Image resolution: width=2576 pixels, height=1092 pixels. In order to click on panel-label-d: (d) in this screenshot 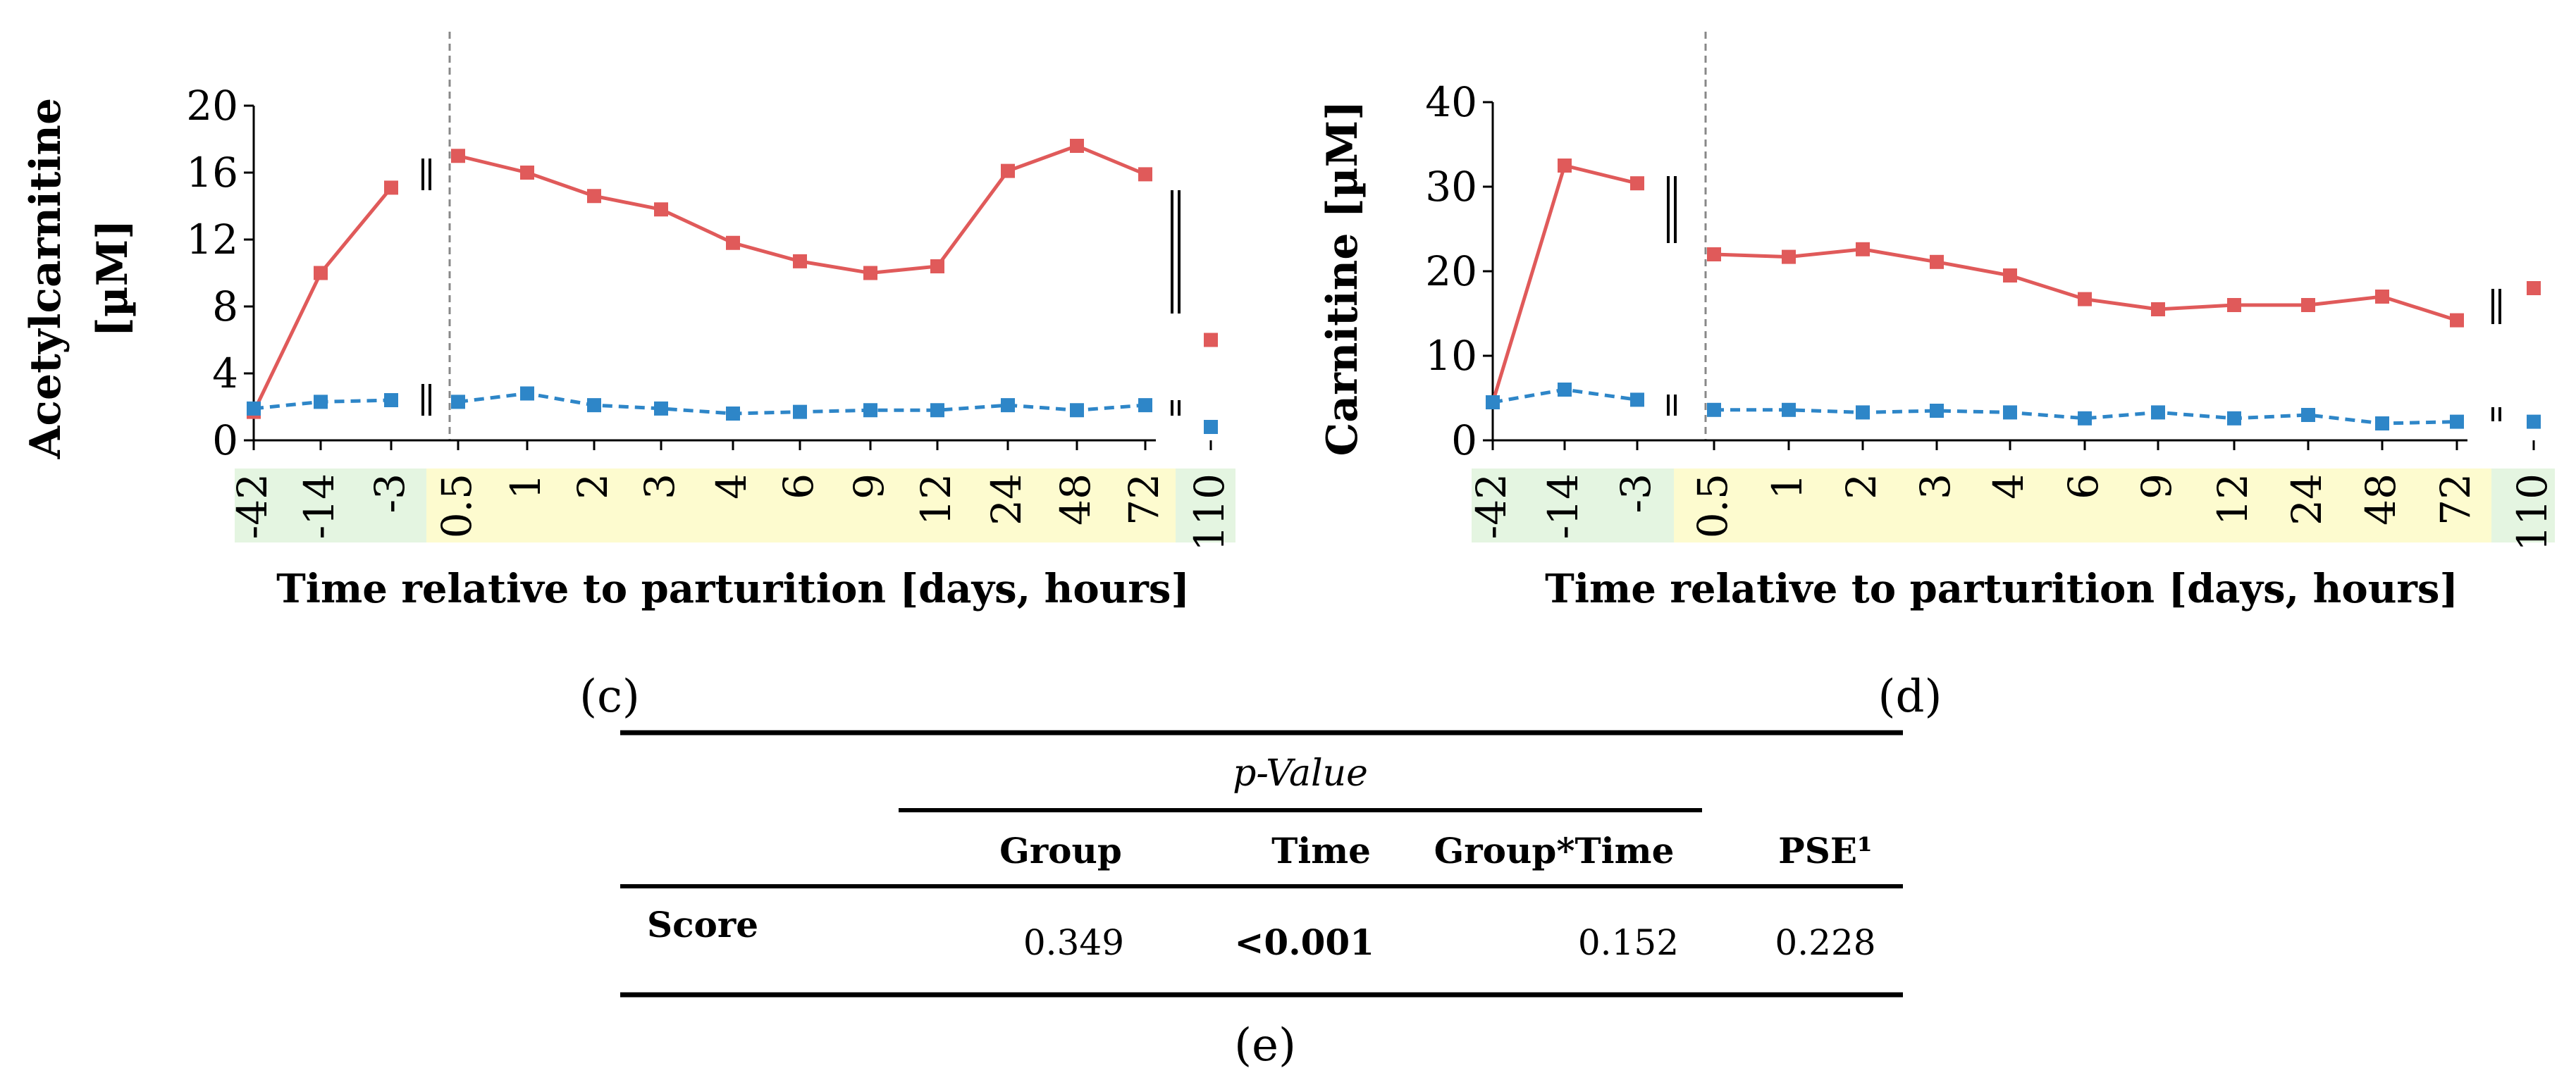, I will do `click(1910, 697)`.